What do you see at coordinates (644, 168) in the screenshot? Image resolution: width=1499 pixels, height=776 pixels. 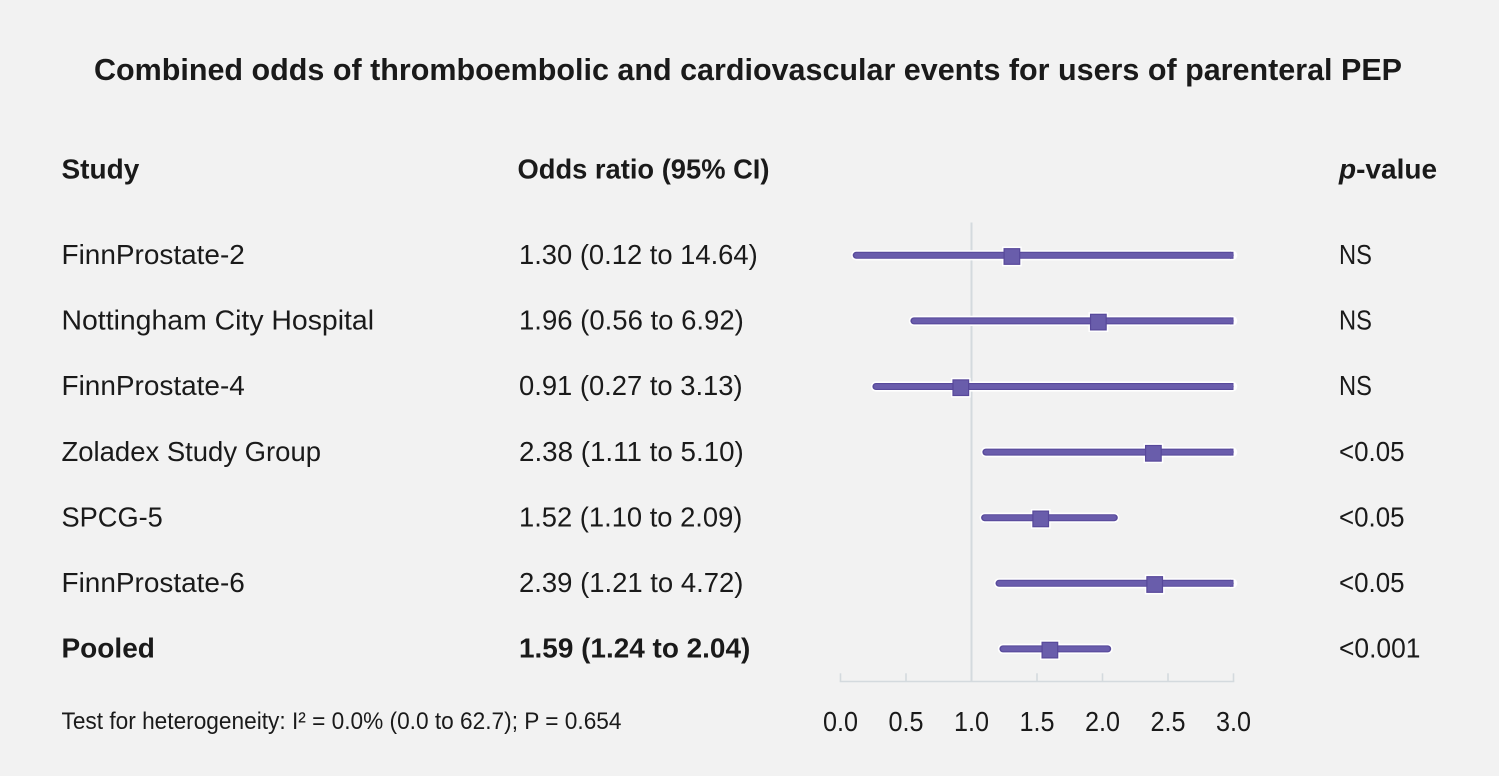 I see `svg-text: Odds ratio (95% CI)` at bounding box center [644, 168].